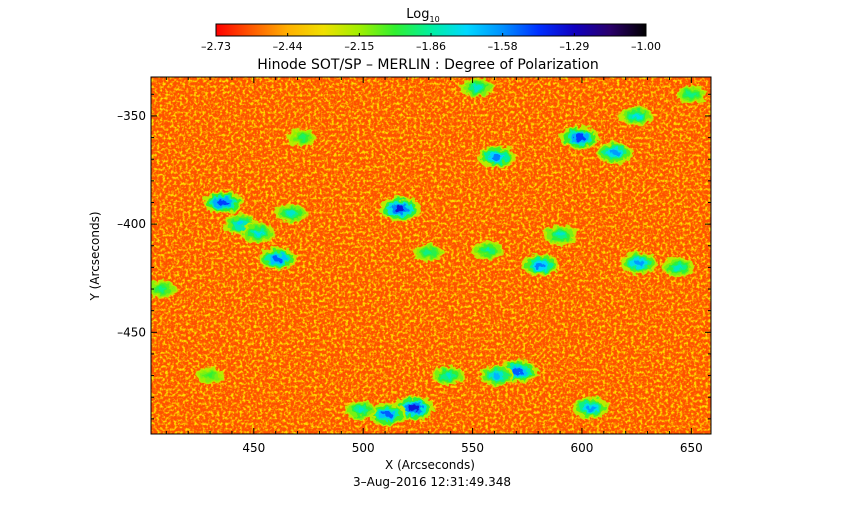  Describe the element at coordinates (435, 19) in the screenshot. I see `colorbar-title-subscript: 10` at that location.